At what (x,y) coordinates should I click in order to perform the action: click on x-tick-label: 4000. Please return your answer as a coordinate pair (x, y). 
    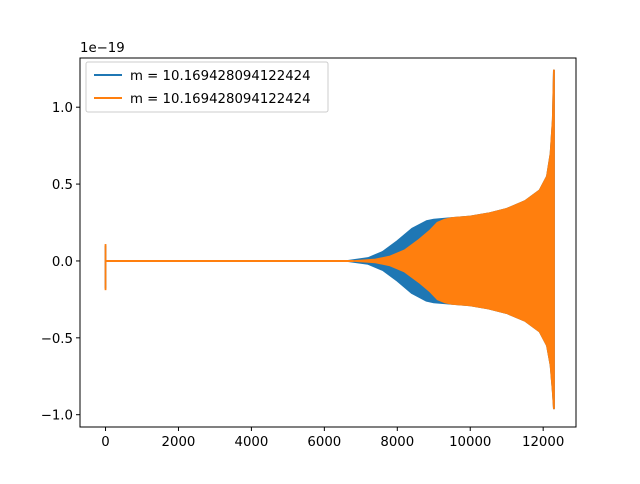
    Looking at the image, I should click on (251, 442).